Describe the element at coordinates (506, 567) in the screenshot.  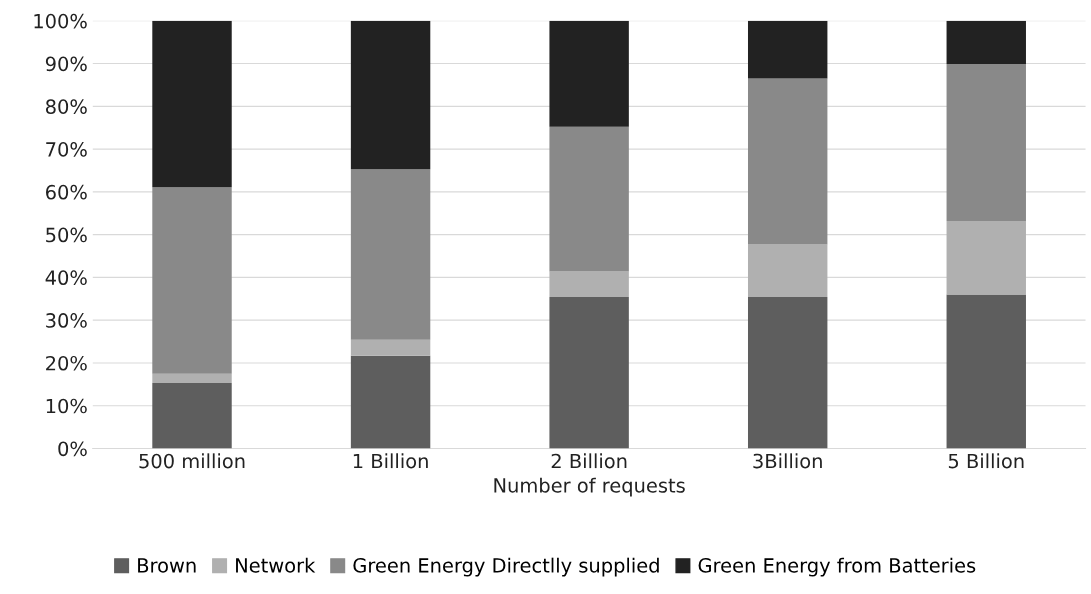
I see `legend-label: Green Energy Directlly supplied` at that location.